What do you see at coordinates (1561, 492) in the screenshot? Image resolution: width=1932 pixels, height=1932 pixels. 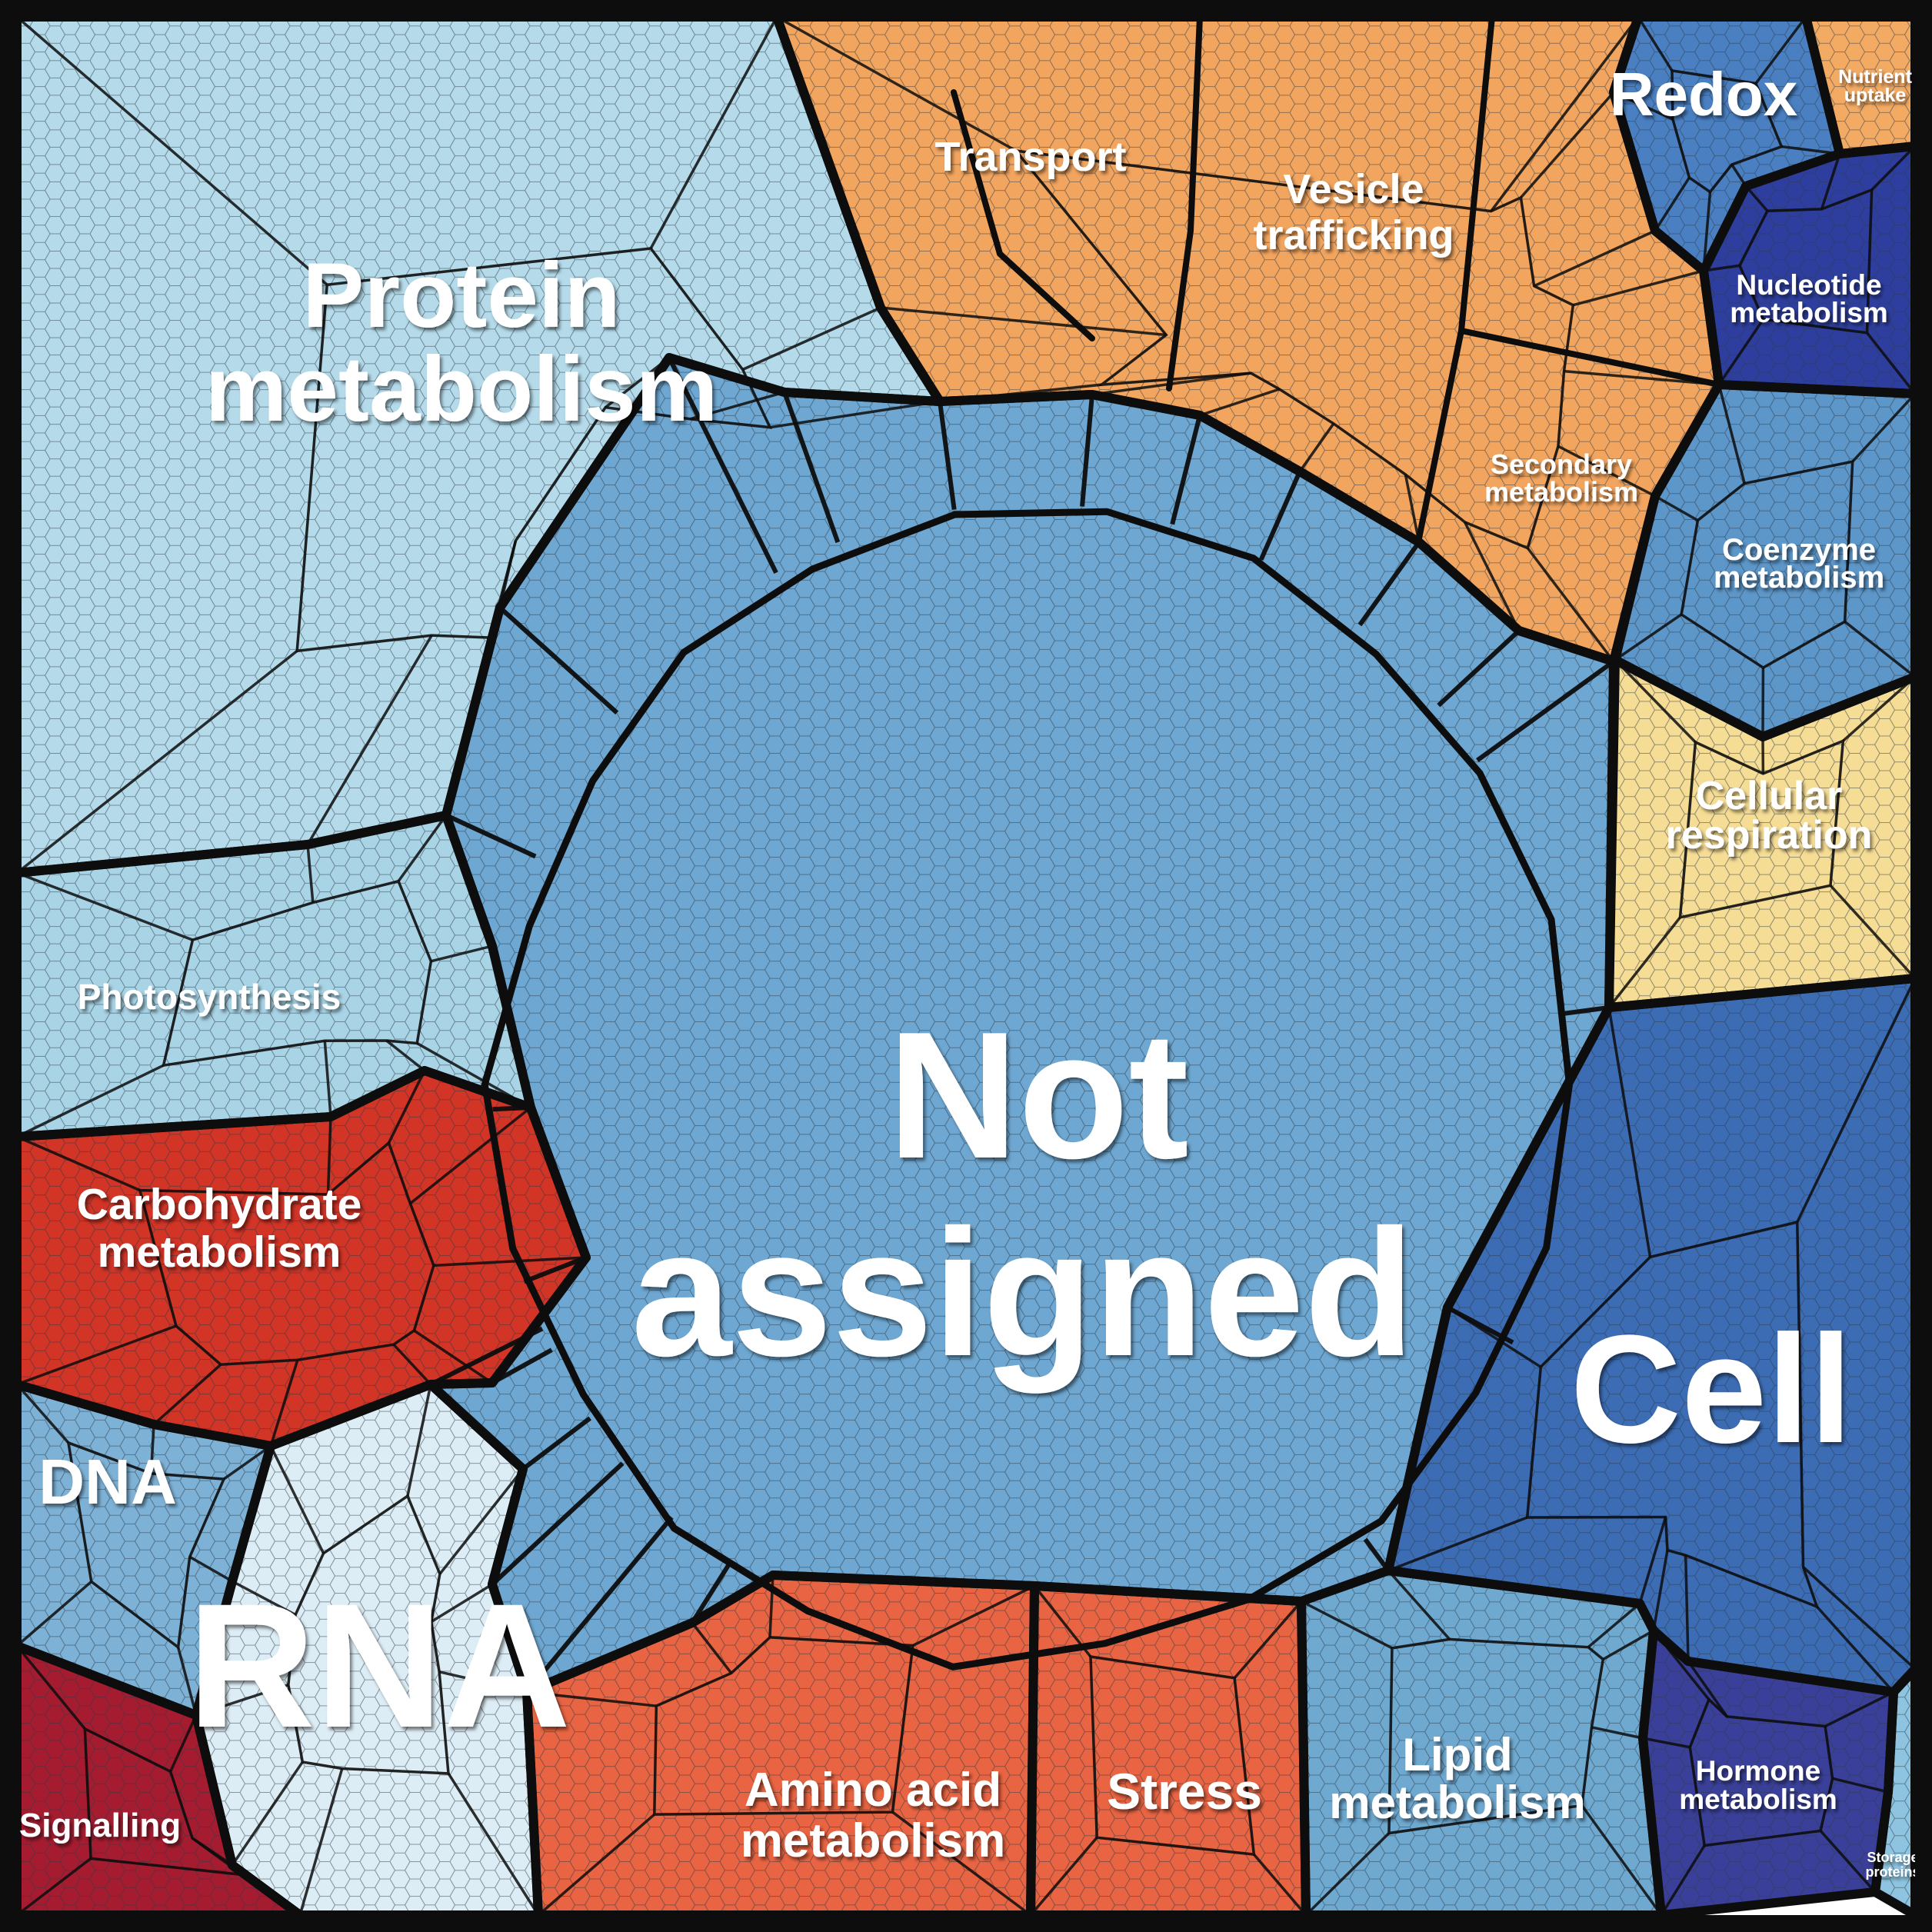 I see `label-secondary-metabolism: metabolism` at bounding box center [1561, 492].